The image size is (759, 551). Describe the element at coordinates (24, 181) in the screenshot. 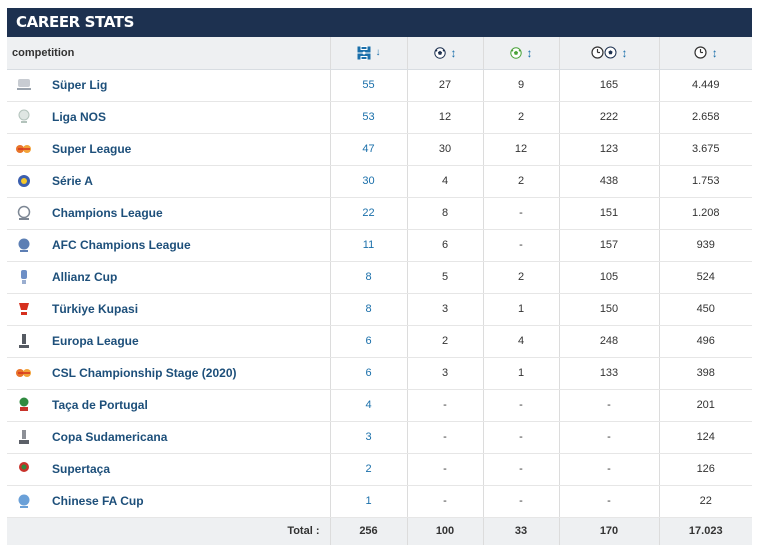

I see `serie-a-logo` at that location.